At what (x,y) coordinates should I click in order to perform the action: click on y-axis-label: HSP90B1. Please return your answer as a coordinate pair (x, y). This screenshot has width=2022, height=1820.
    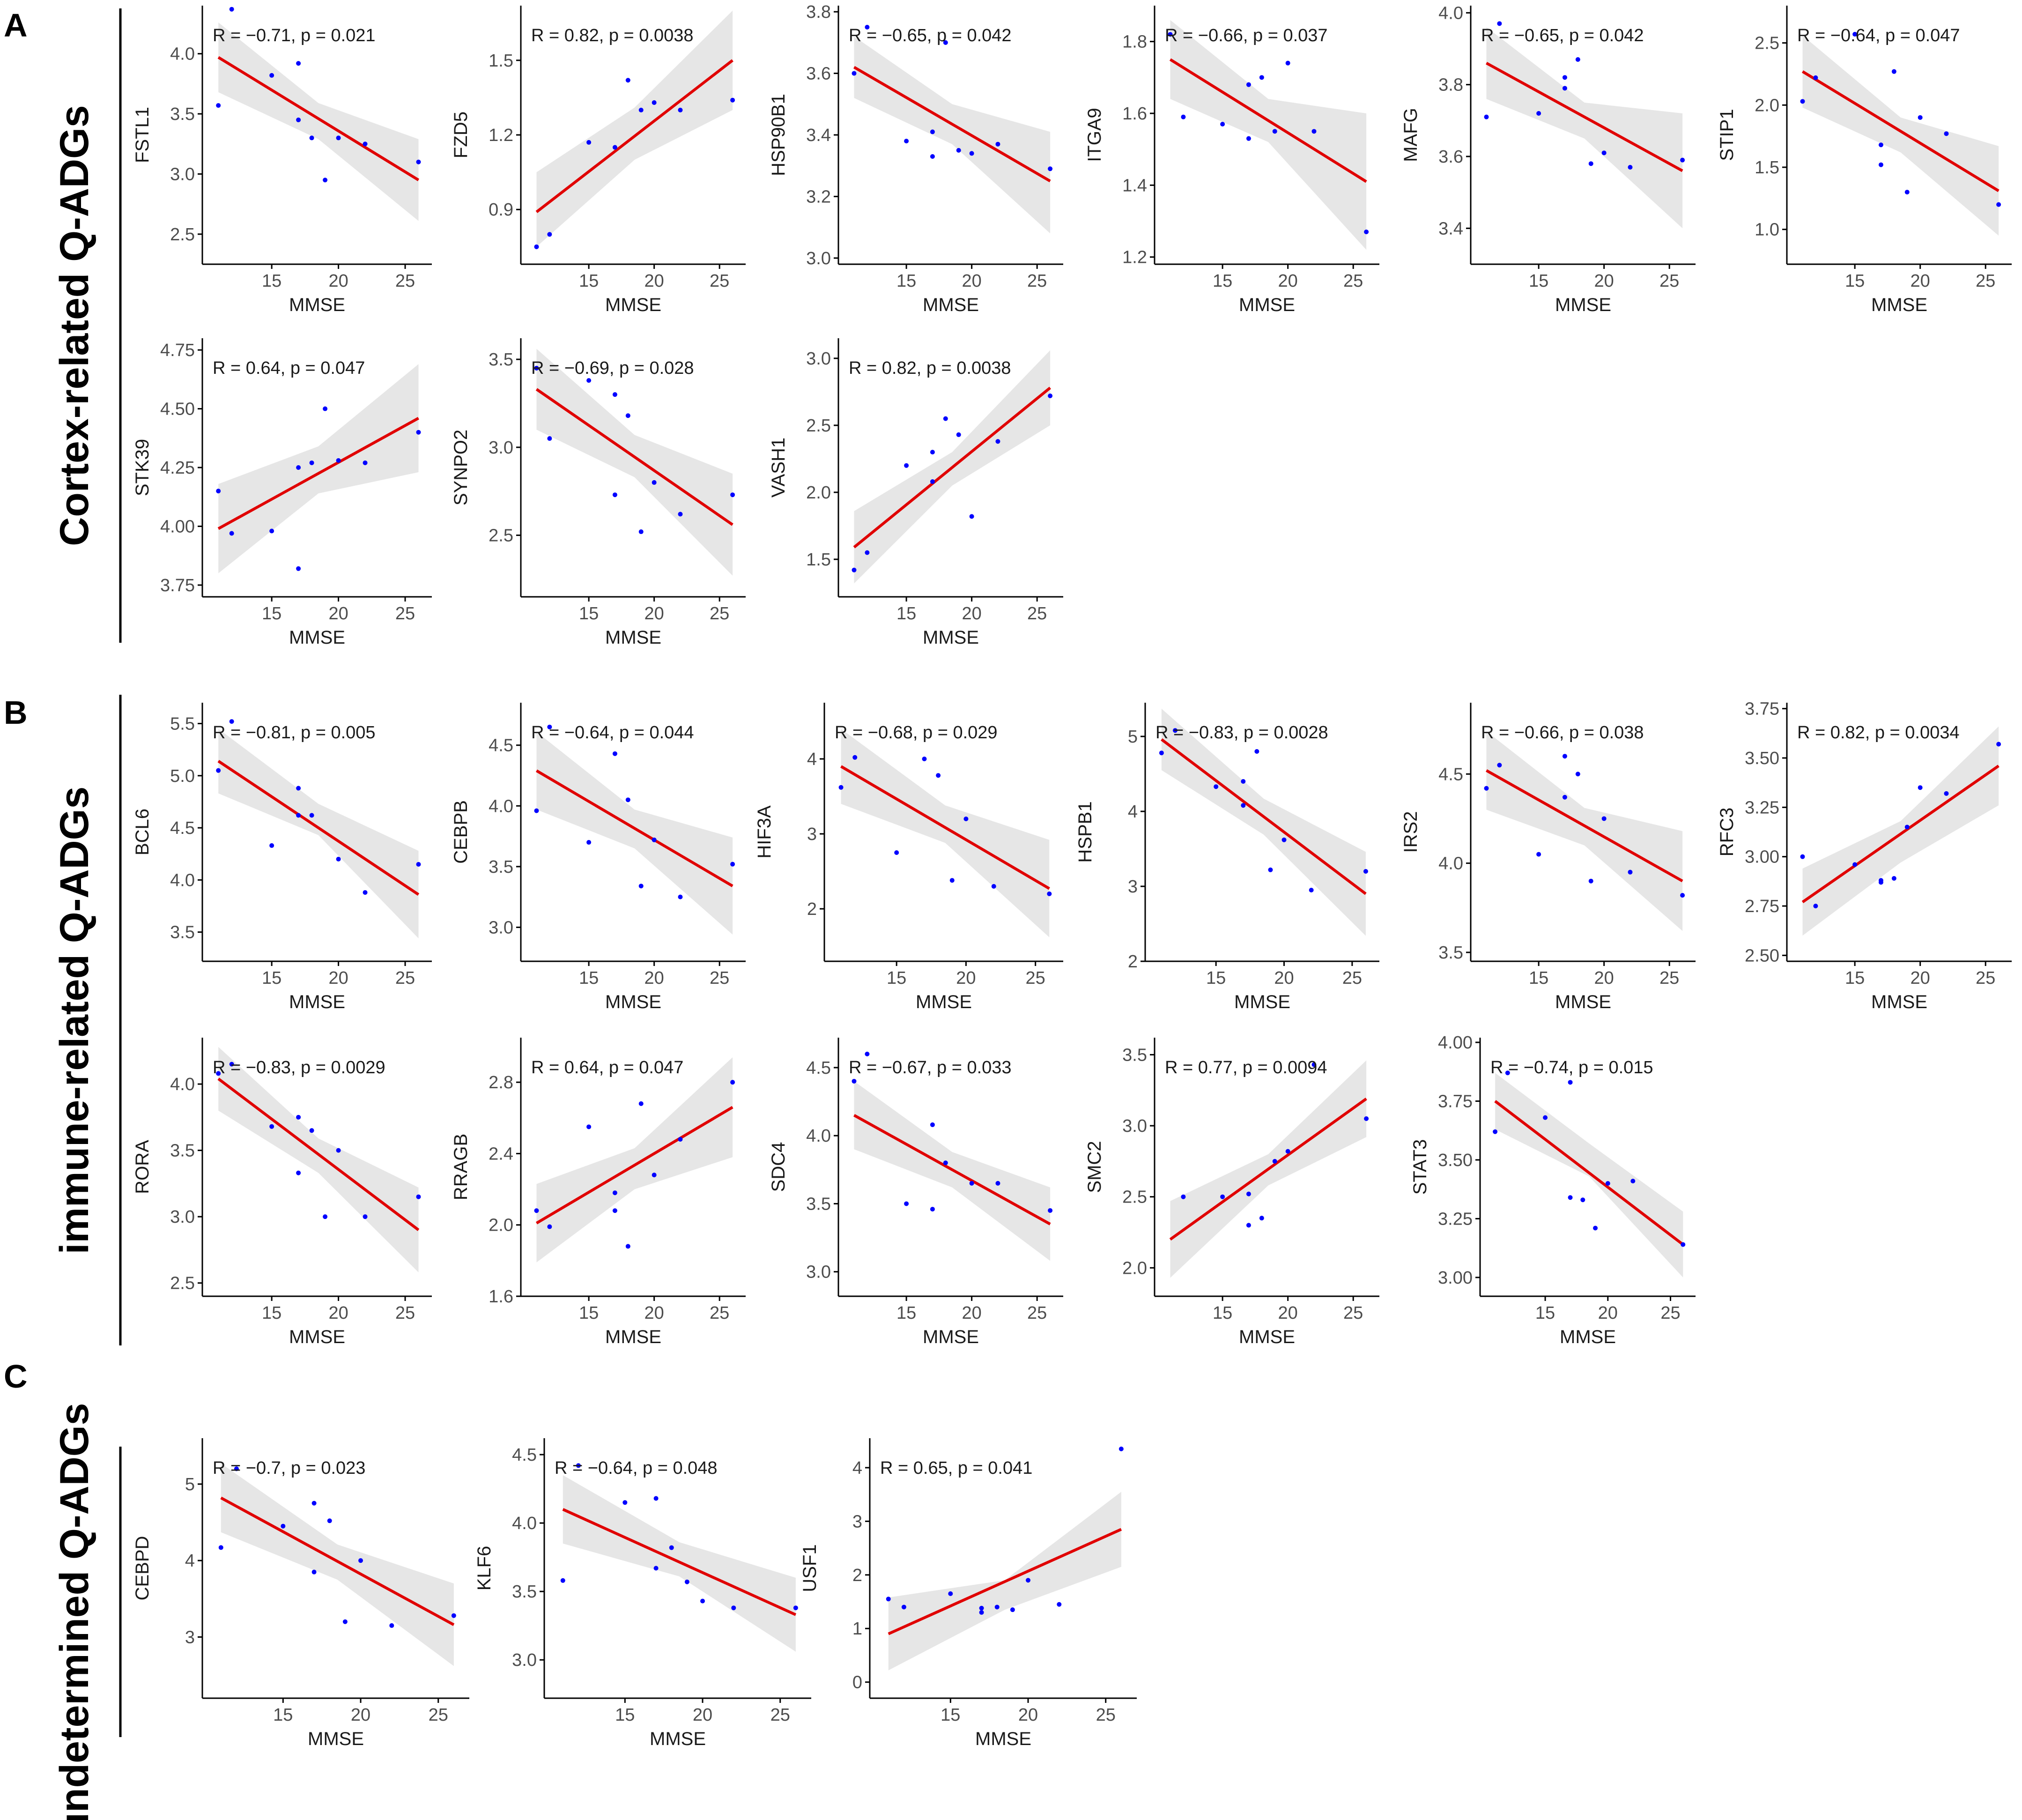
    Looking at the image, I should click on (778, 135).